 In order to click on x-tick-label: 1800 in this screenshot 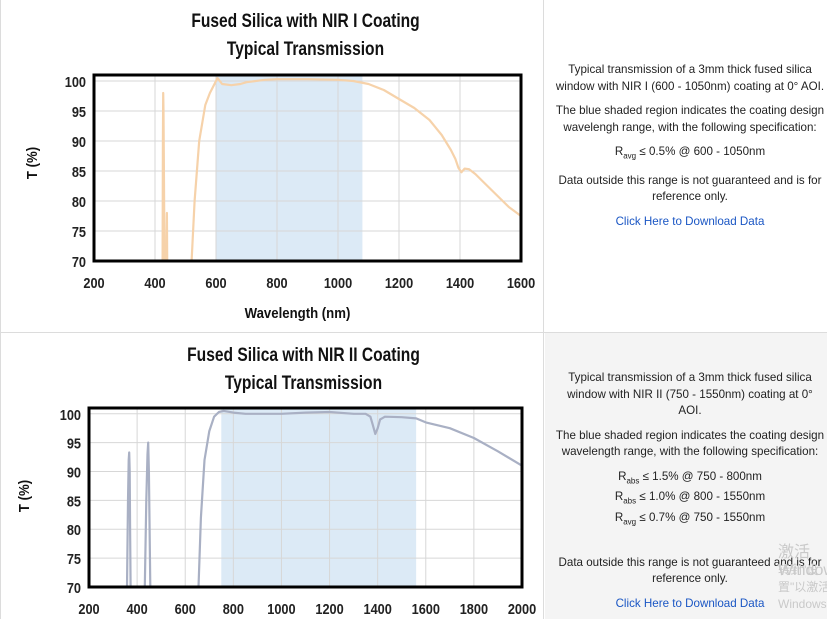, I will do `click(474, 608)`.